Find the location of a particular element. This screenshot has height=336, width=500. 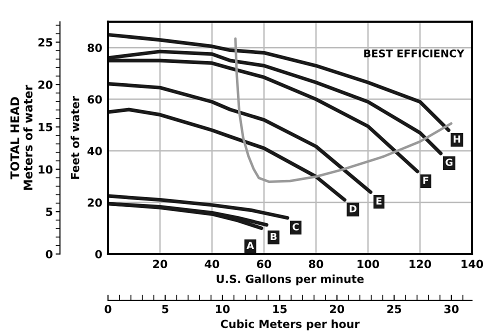

x2-tick-label: 5 is located at coordinates (165, 309).